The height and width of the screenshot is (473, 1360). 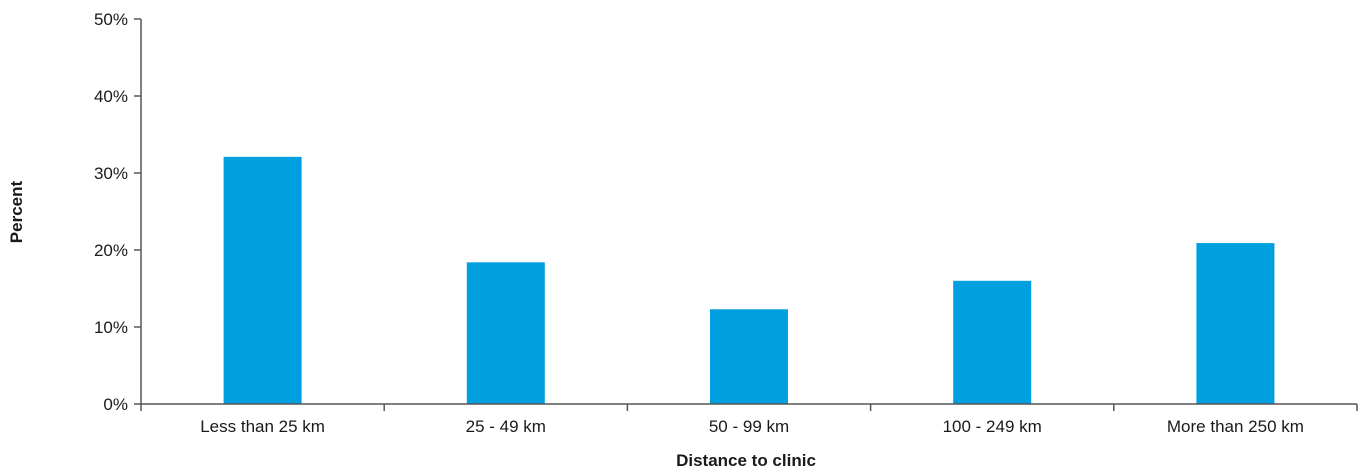 What do you see at coordinates (117, 212) in the screenshot?
I see `y-axis-ticks: 0% 10% 20% 30% 40% 50%` at bounding box center [117, 212].